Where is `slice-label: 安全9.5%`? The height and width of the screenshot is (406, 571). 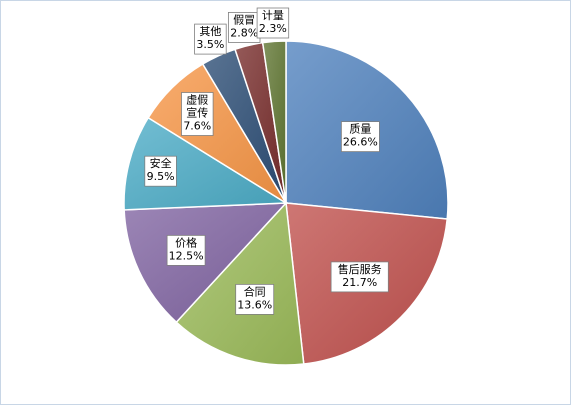 slice-label: 安全9.5% is located at coordinates (160, 171).